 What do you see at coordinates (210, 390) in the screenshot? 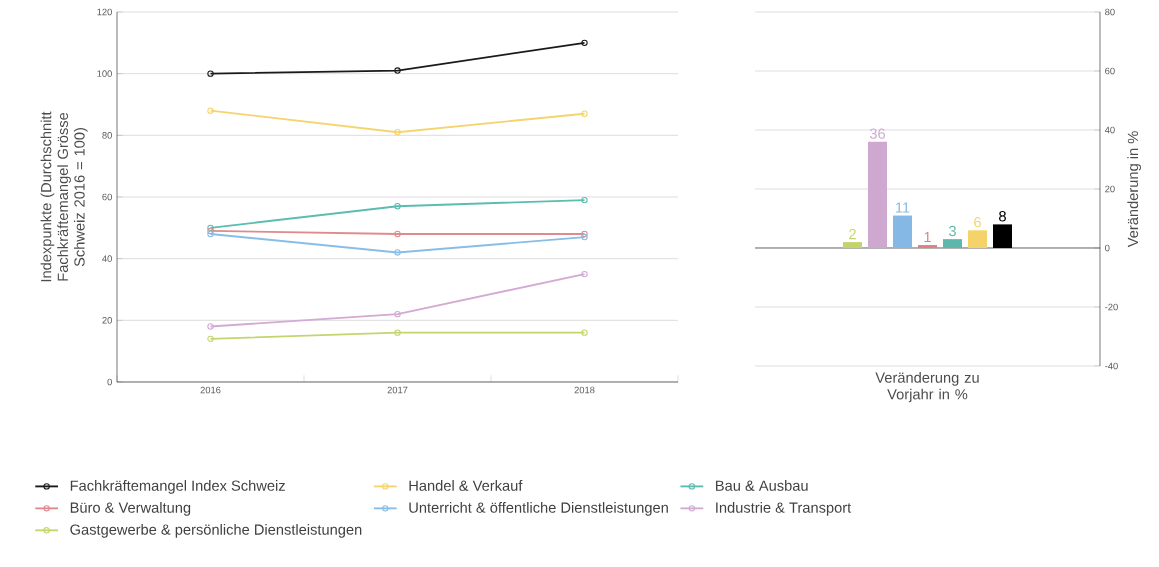
I see `x-tick-label: 2016` at bounding box center [210, 390].